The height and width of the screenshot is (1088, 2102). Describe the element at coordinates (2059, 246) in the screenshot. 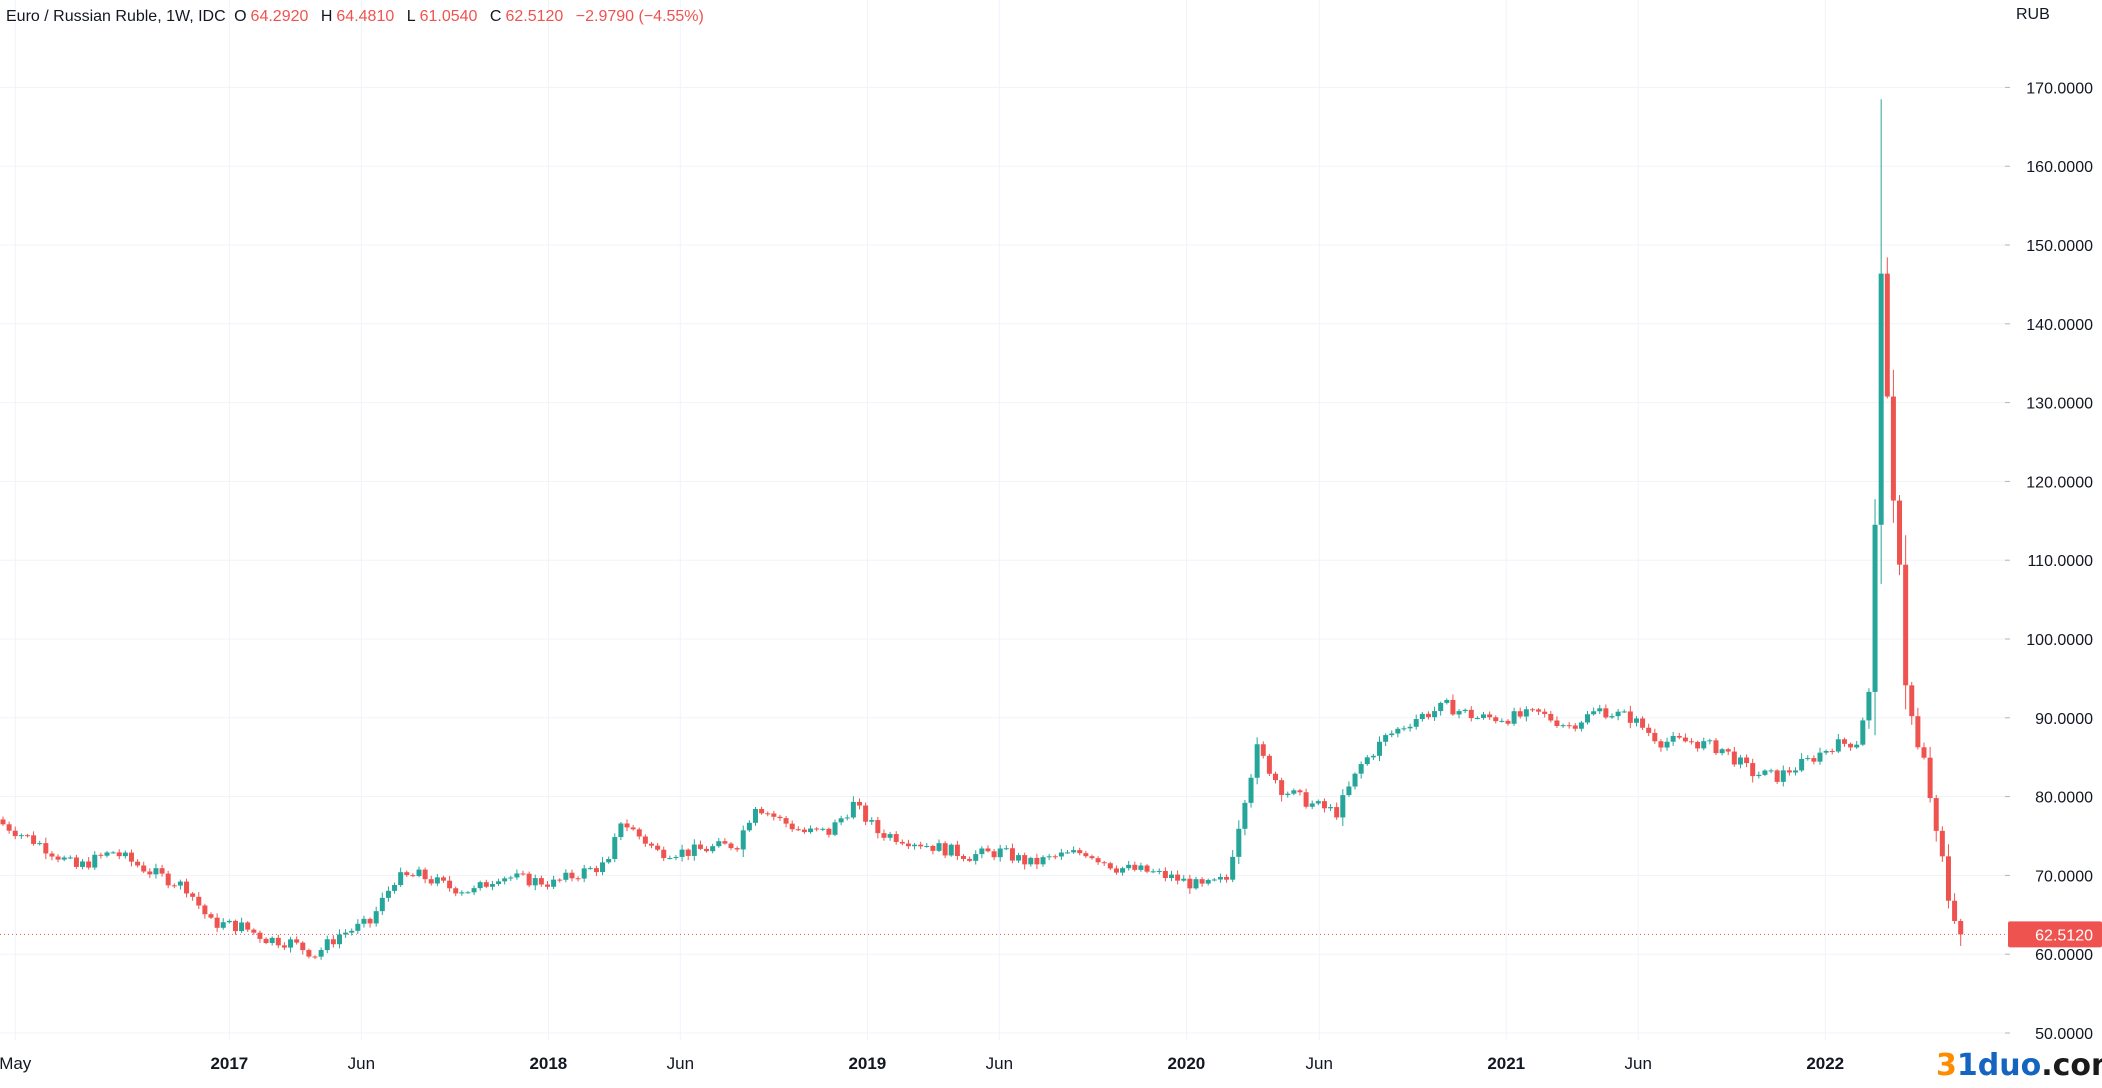

I see `y-tick-label: 150.0000` at that location.